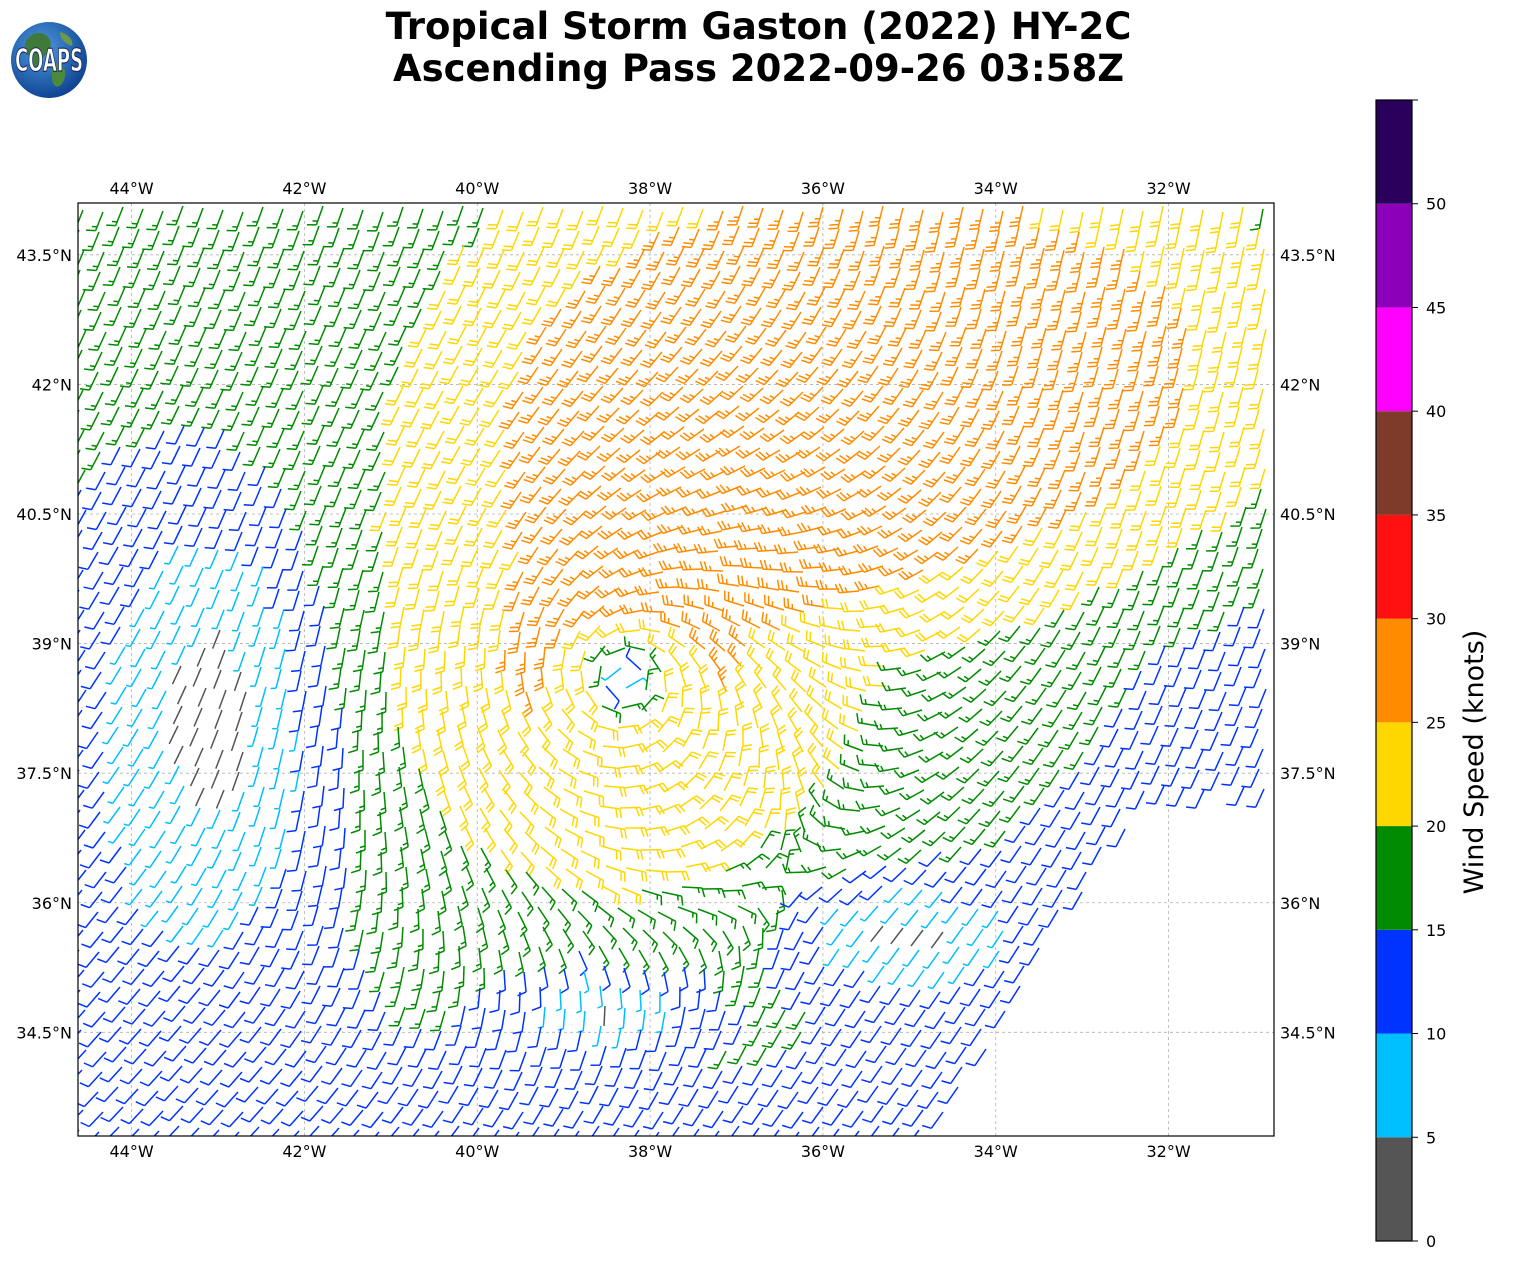 The height and width of the screenshot is (1264, 1513). What do you see at coordinates (477, 188) in the screenshot?
I see `lon-label-top: 40°W` at bounding box center [477, 188].